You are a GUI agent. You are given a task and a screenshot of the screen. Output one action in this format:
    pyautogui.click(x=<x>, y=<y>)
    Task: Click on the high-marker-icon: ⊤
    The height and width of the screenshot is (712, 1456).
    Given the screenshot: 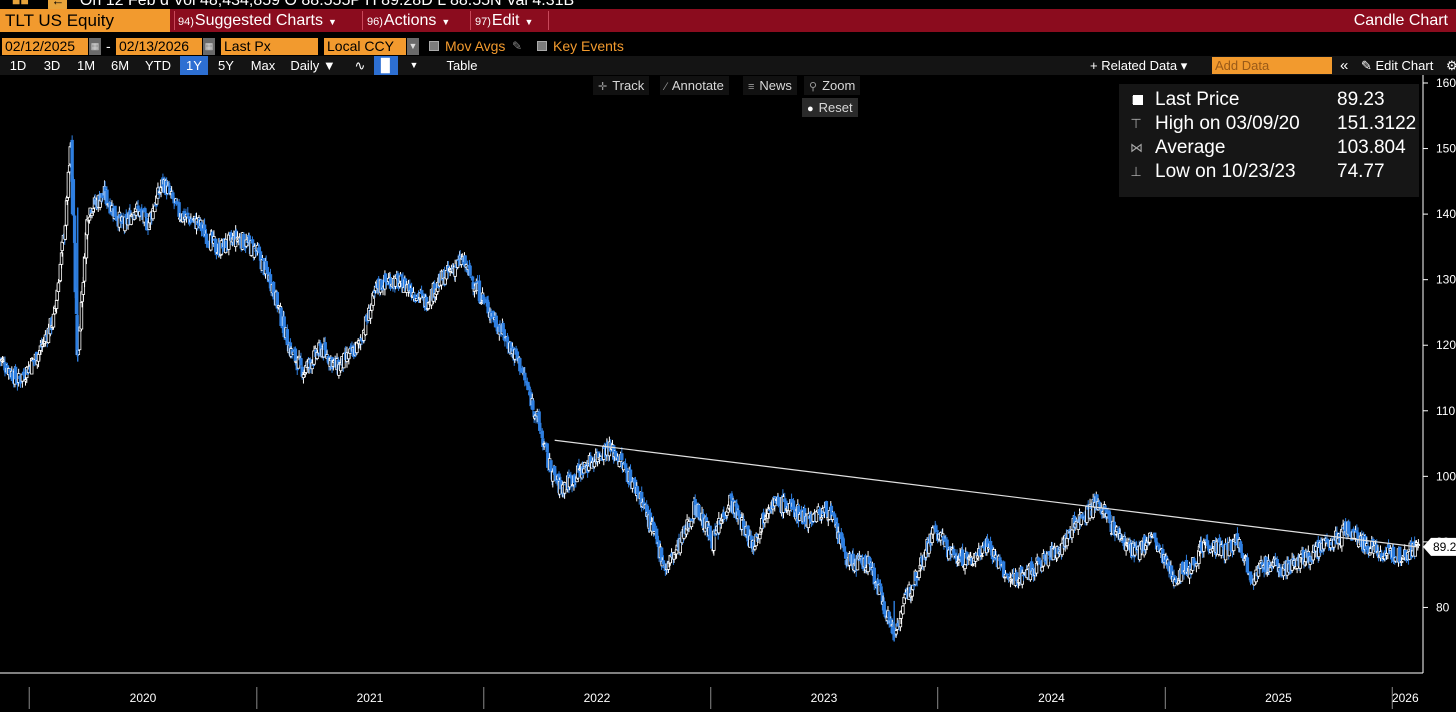 What is the action you would take?
    pyautogui.click(x=1136, y=123)
    